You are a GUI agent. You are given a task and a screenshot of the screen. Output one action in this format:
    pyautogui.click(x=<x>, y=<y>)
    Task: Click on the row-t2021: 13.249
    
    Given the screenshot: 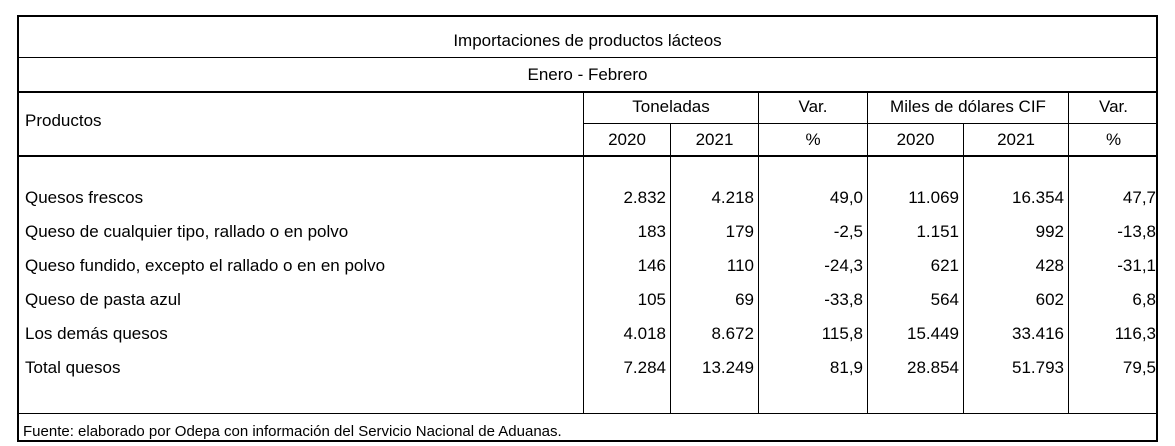 What is the action you would take?
    pyautogui.click(x=728, y=367)
    